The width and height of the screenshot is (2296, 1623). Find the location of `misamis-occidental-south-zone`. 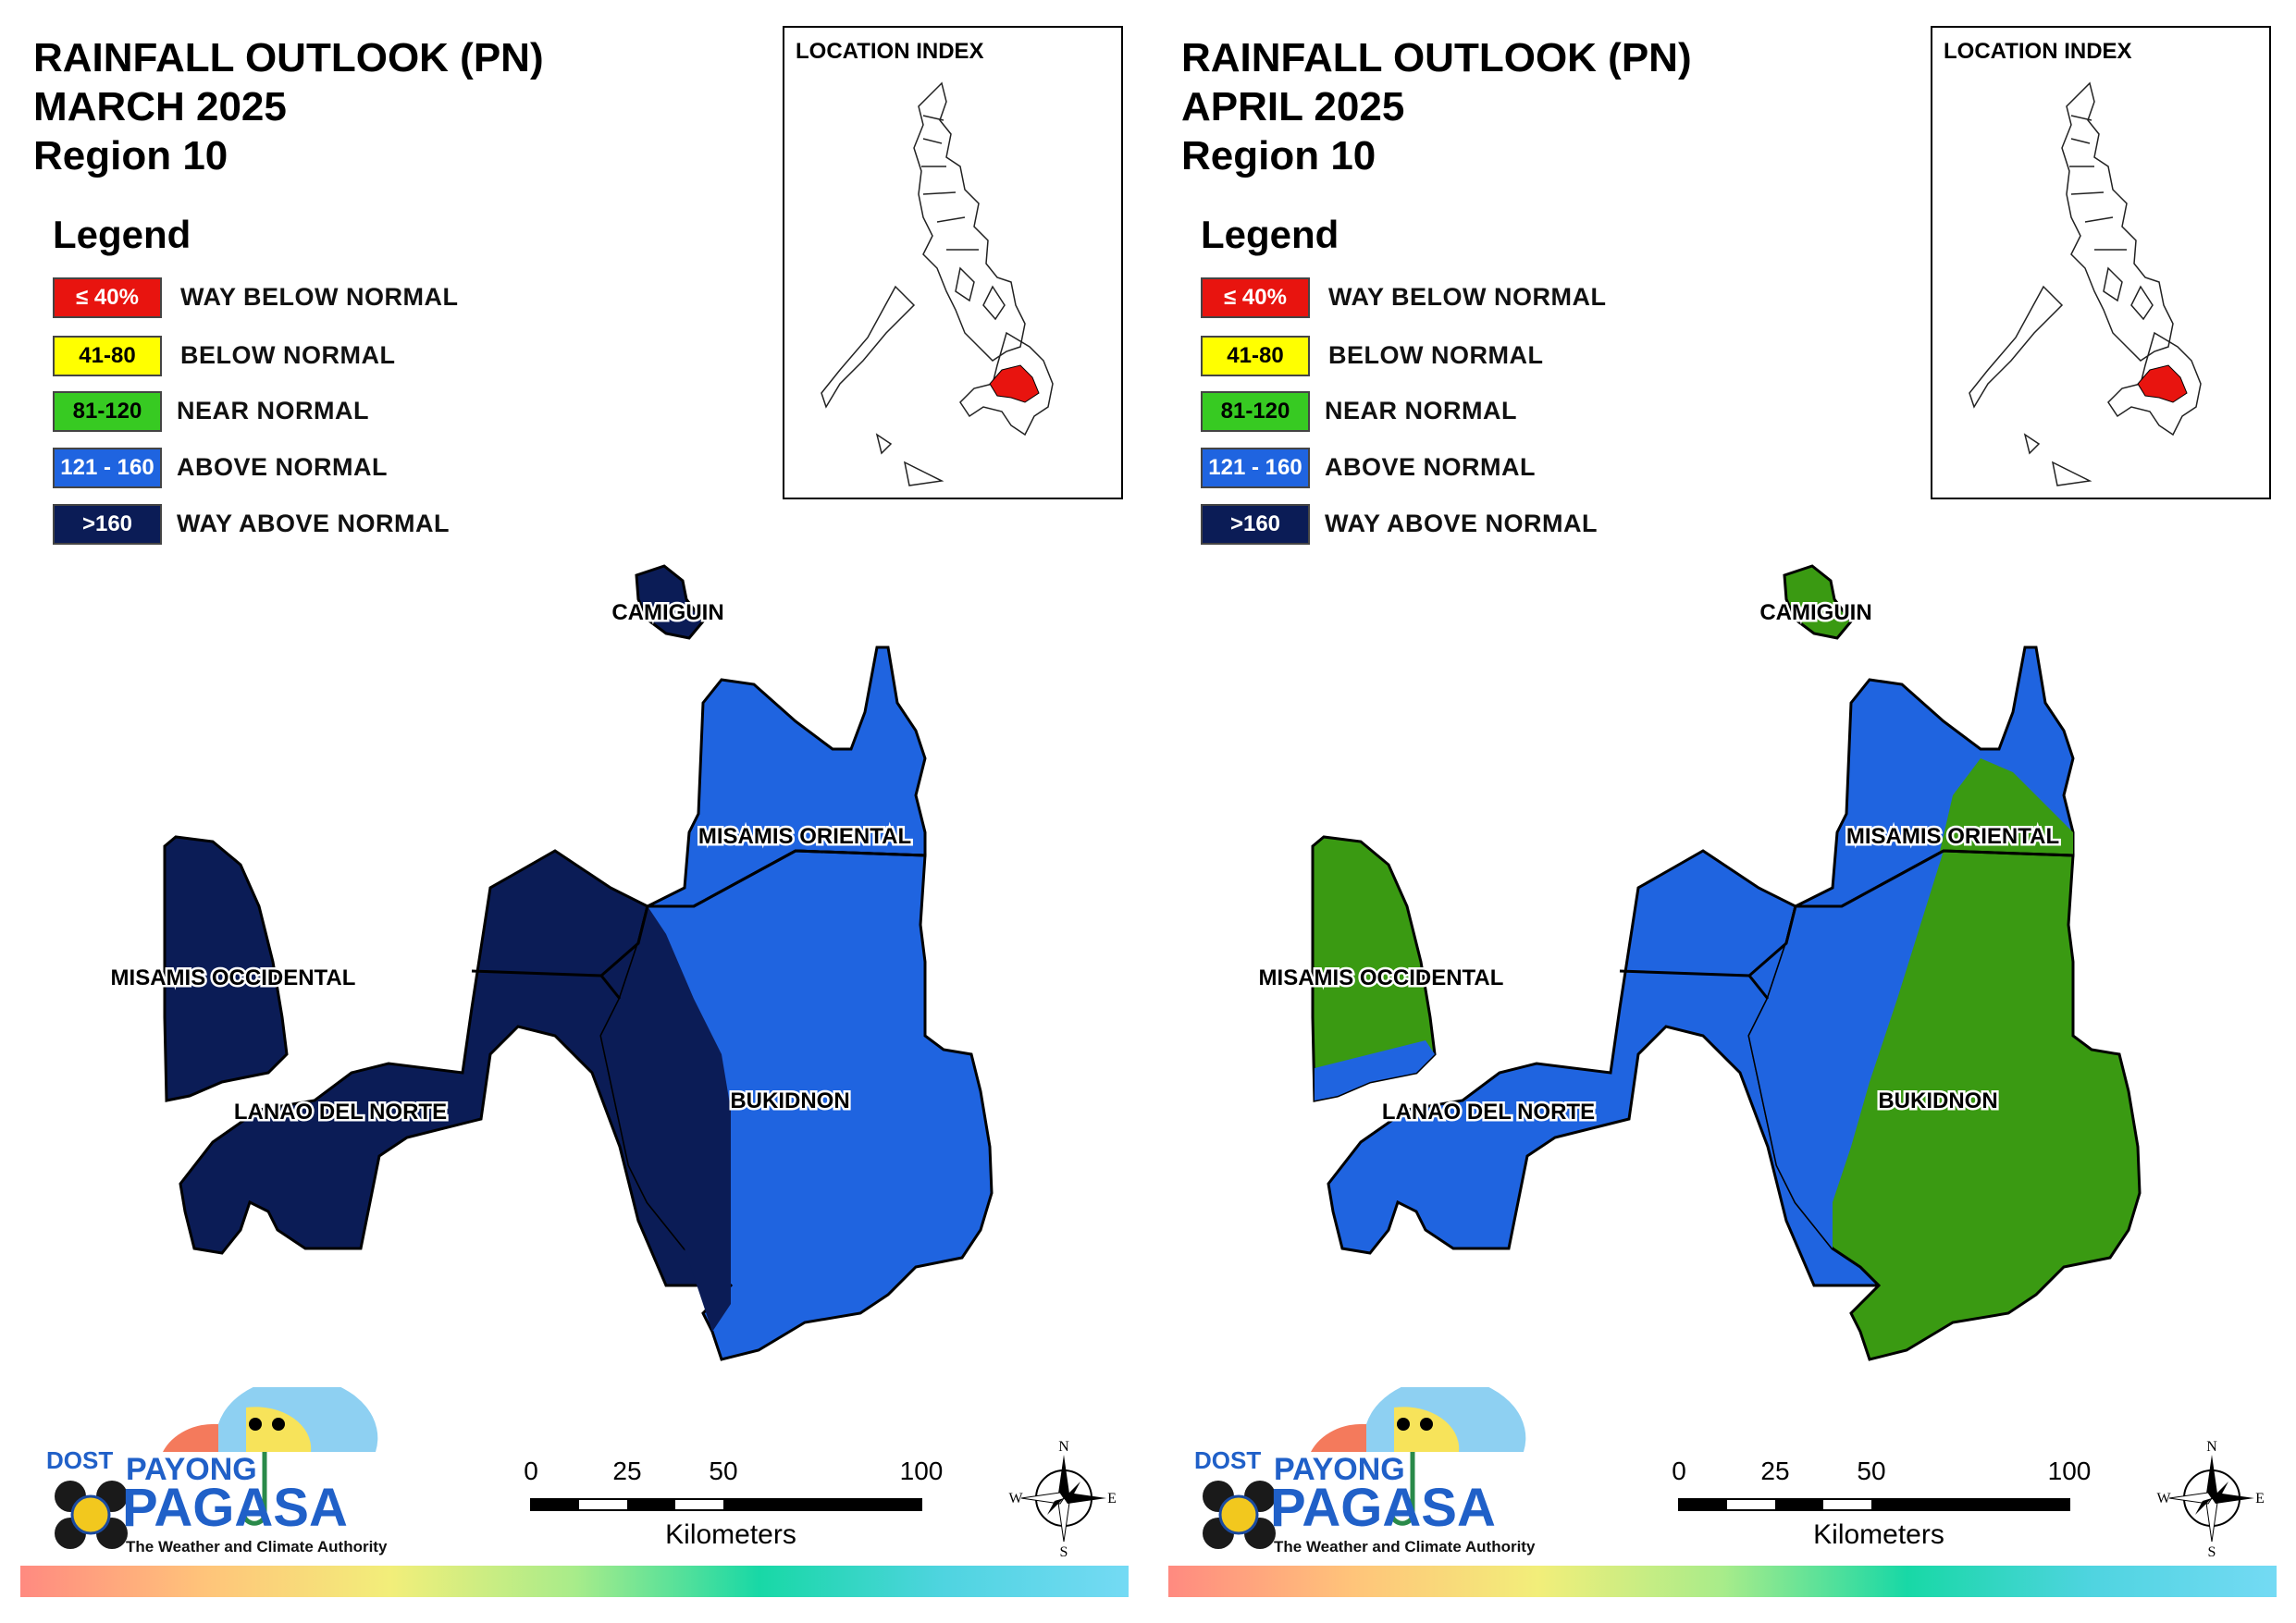

misamis-occidental-south-zone is located at coordinates (1375, 1070).